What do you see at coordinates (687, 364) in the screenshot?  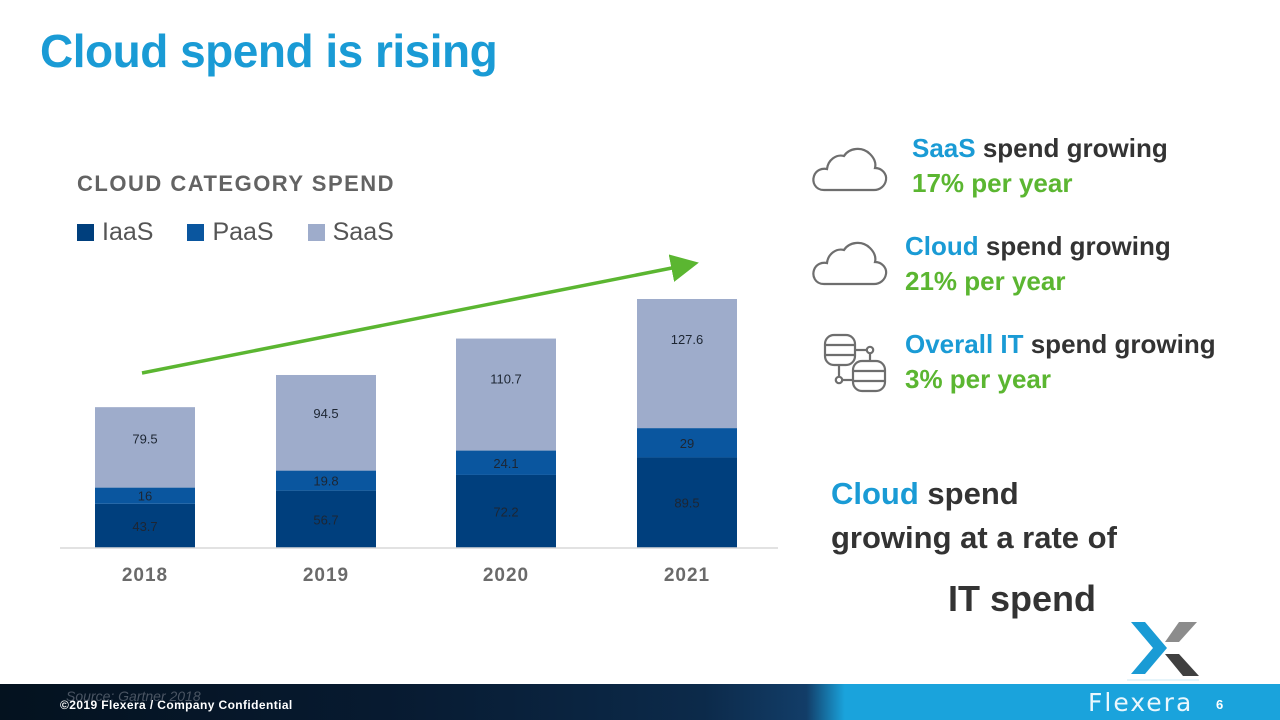 I see `bar-saas-2021` at bounding box center [687, 364].